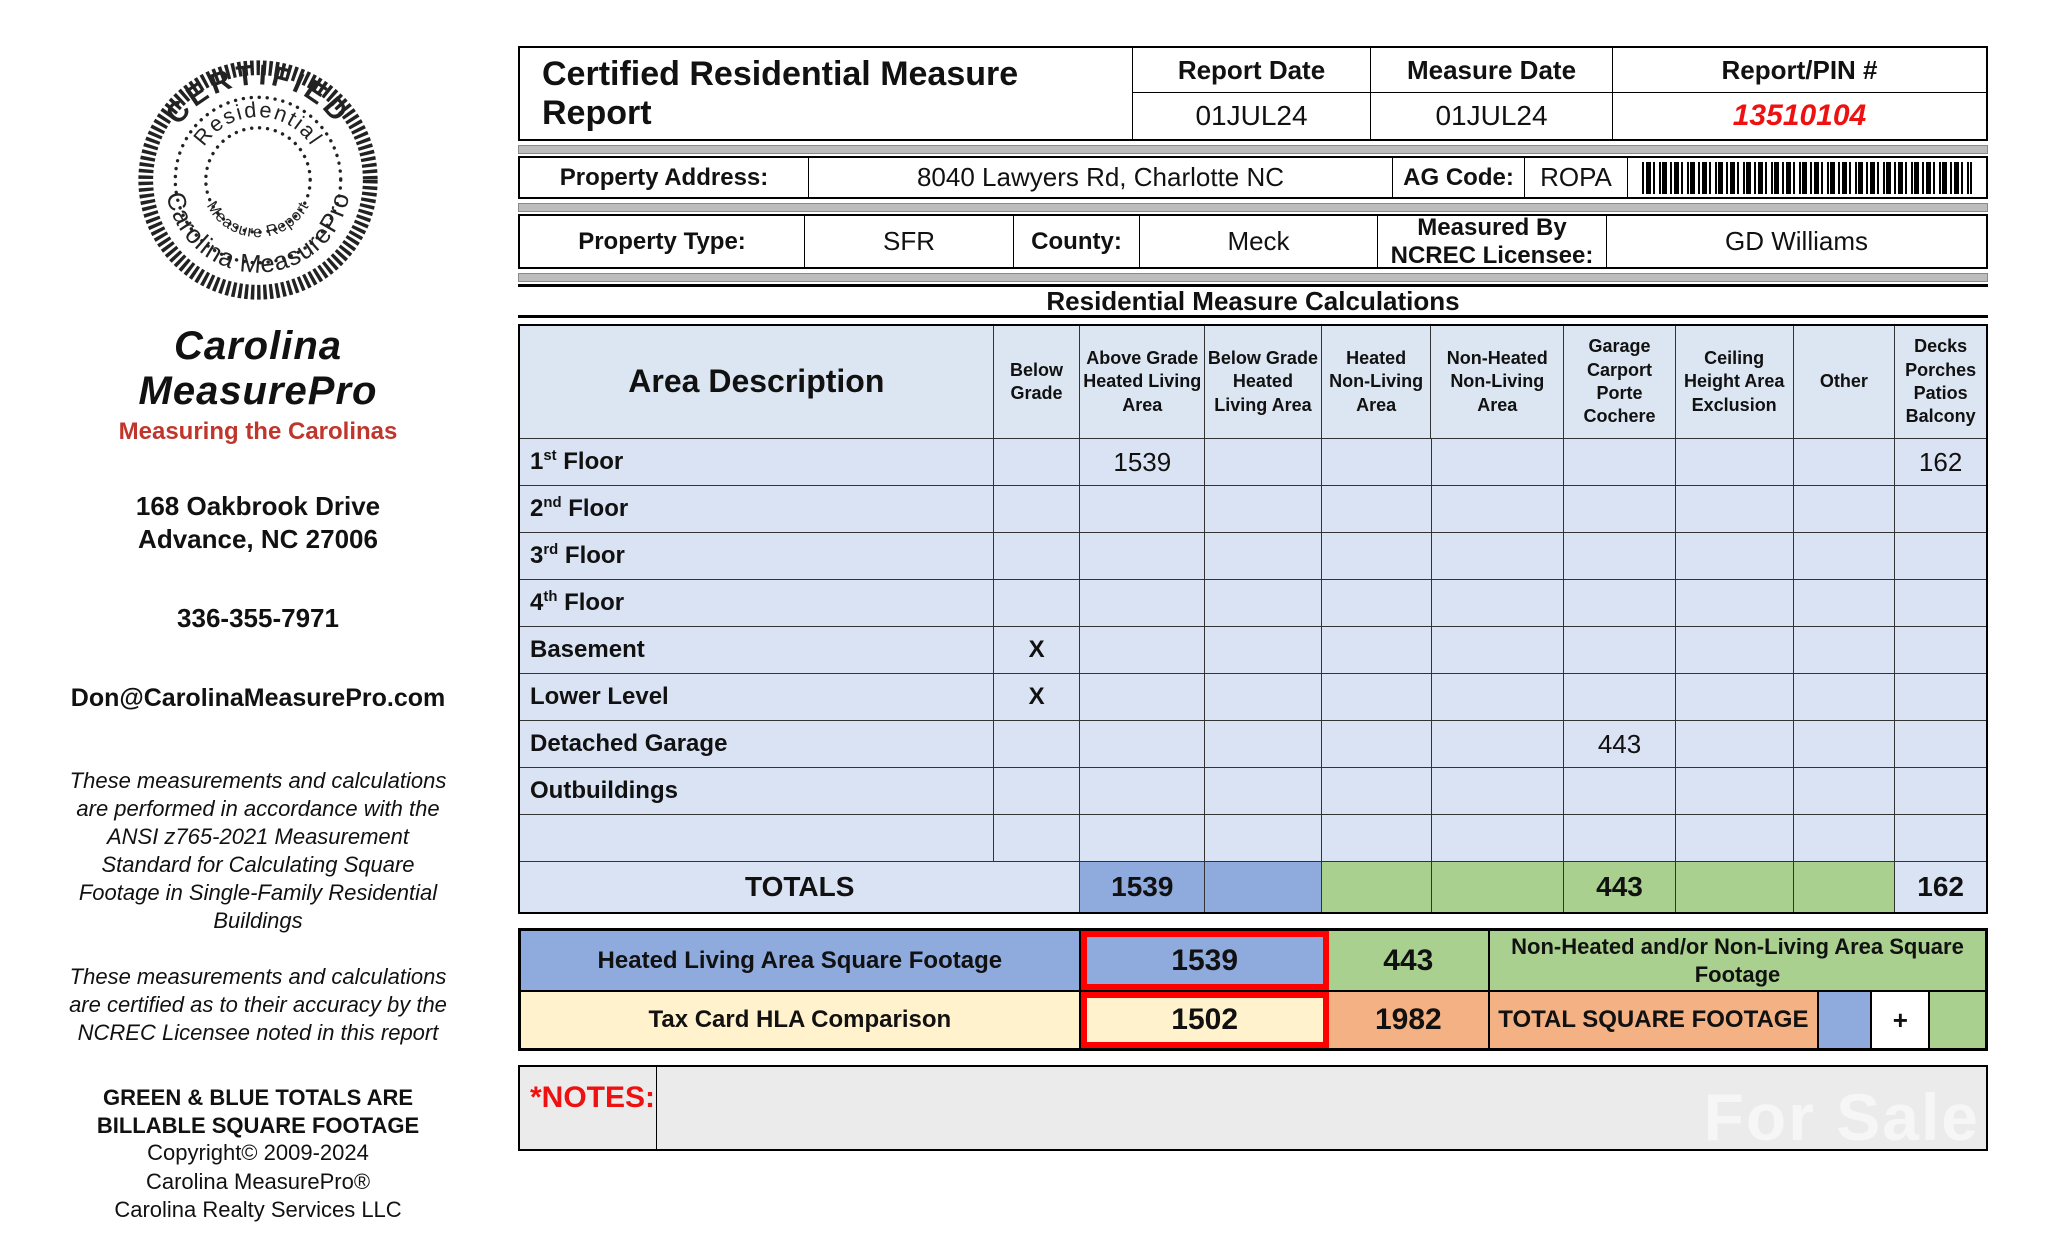 The height and width of the screenshot is (1243, 2048). Describe the element at coordinates (1263, 382) in the screenshot. I see `col-header-below-grade-hla: Below Grade Heated Living Area` at that location.